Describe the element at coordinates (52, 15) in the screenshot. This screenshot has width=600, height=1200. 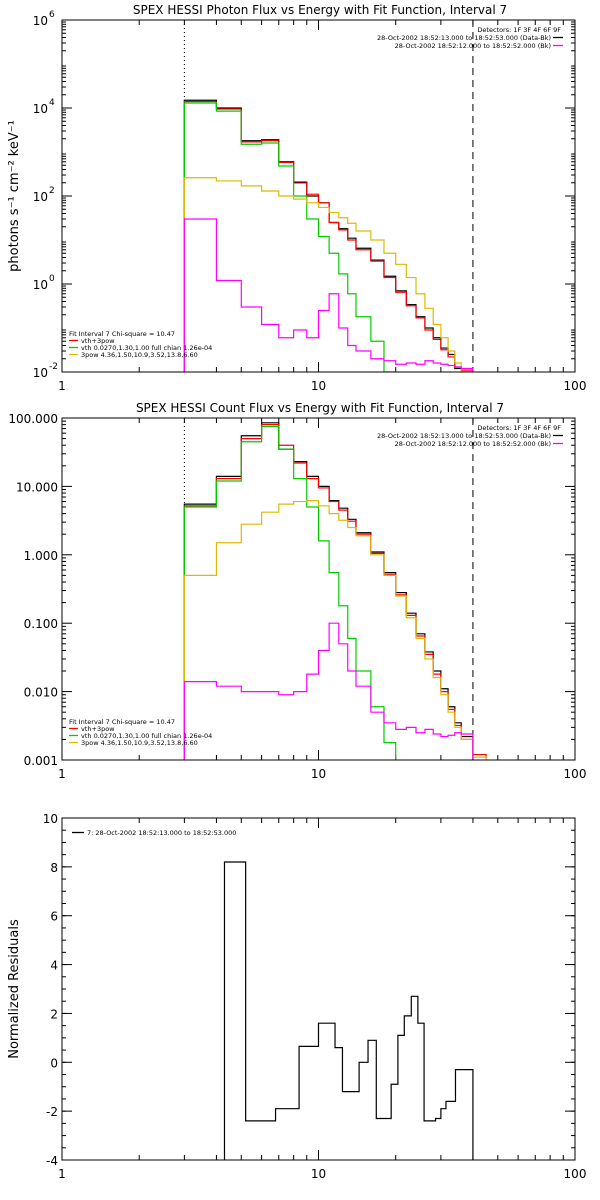
I see `y-tick-exponent: 6` at that location.